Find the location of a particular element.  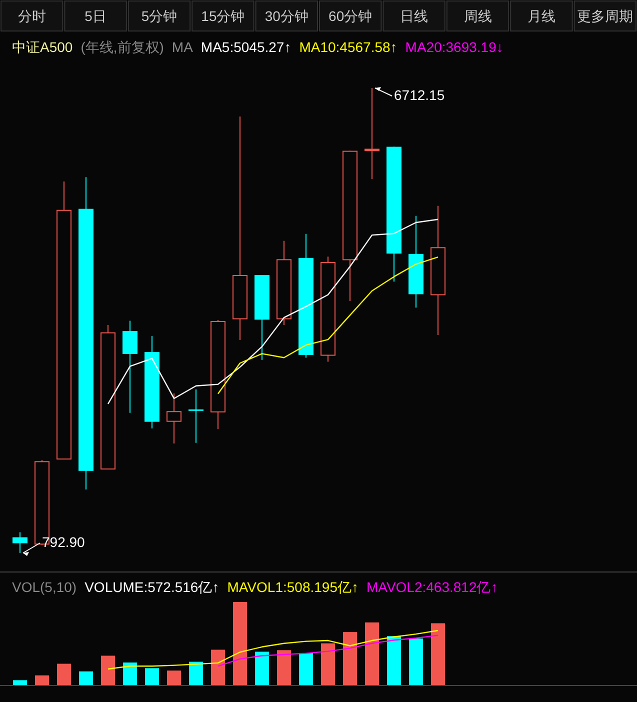

chart-title: 中证A500 is located at coordinates (42, 47).